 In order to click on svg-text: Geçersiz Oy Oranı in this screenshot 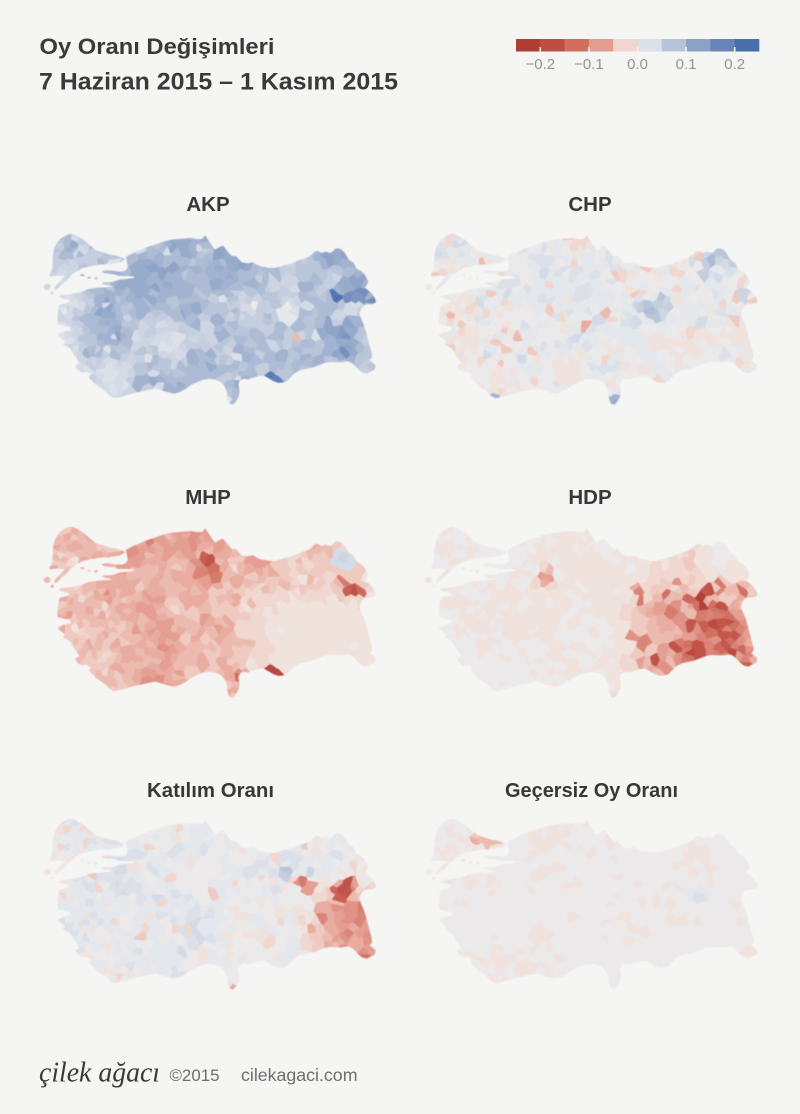, I will do `click(591, 790)`.